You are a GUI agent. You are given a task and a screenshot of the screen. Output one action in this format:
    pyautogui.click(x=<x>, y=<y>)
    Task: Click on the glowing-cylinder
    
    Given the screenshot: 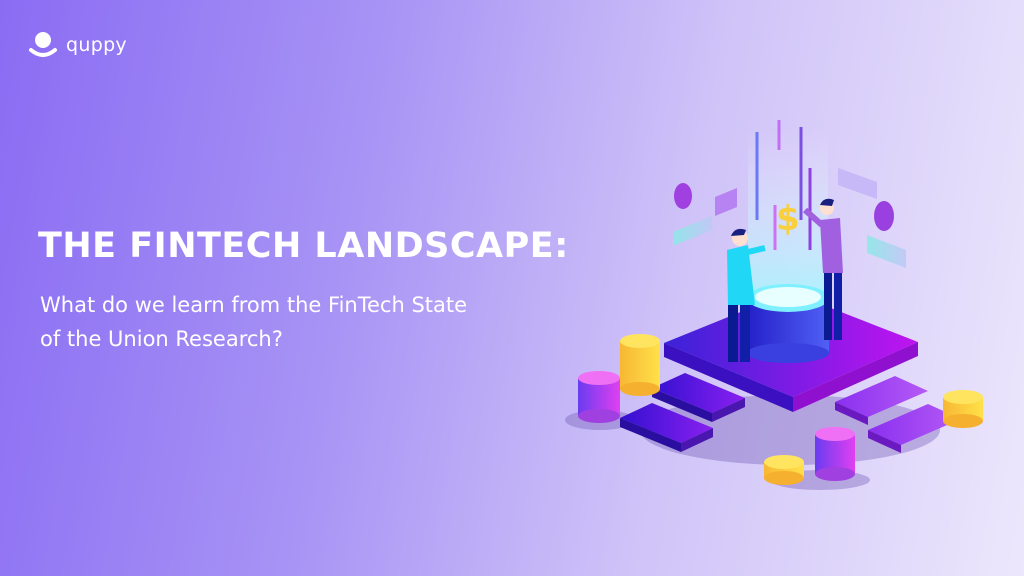 What is the action you would take?
    pyautogui.click(x=788, y=323)
    